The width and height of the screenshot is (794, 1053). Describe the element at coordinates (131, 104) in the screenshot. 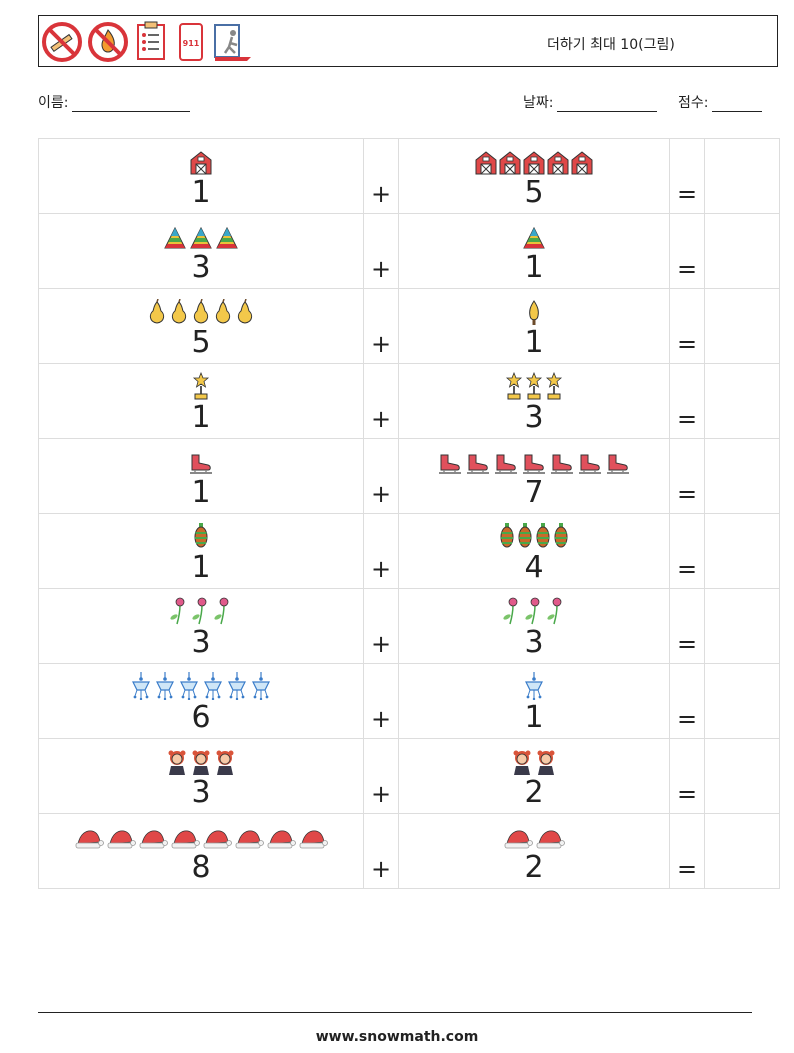

I see `name-line` at that location.